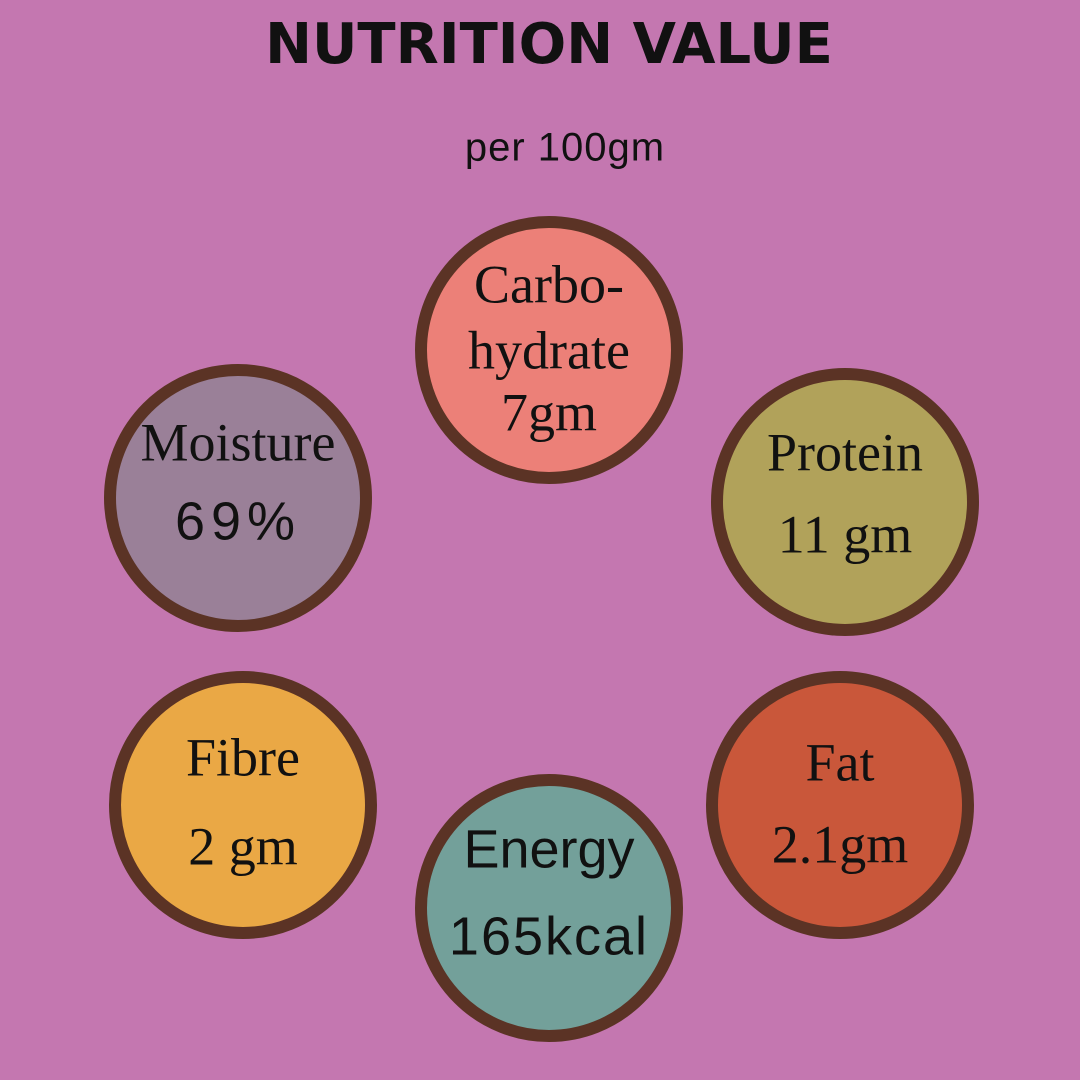 The width and height of the screenshot is (1080, 1080). I want to click on nutrient-label: hydrate, so click(549, 350).